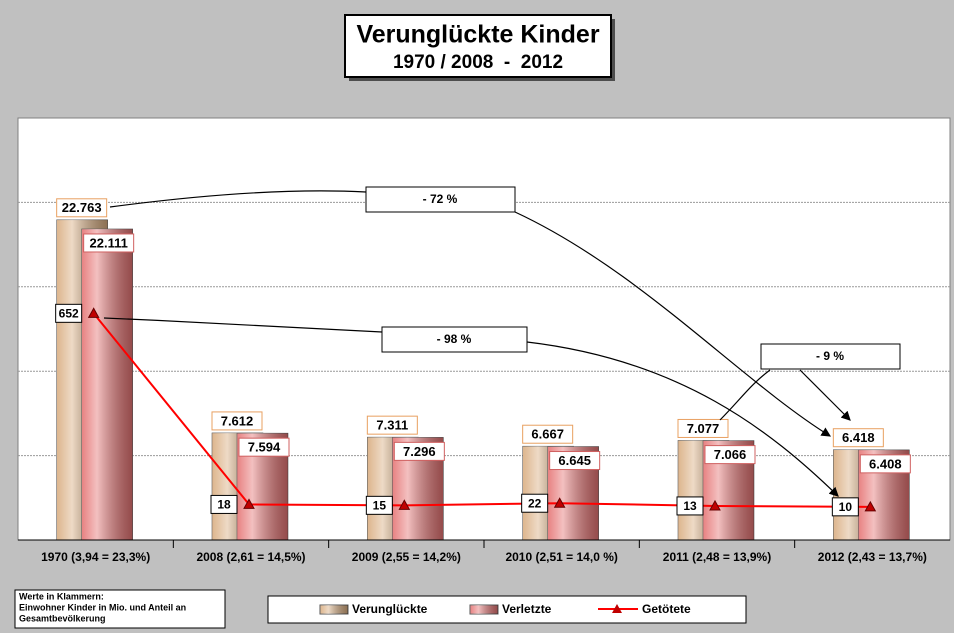  I want to click on data-label: 7.612, so click(237, 420).